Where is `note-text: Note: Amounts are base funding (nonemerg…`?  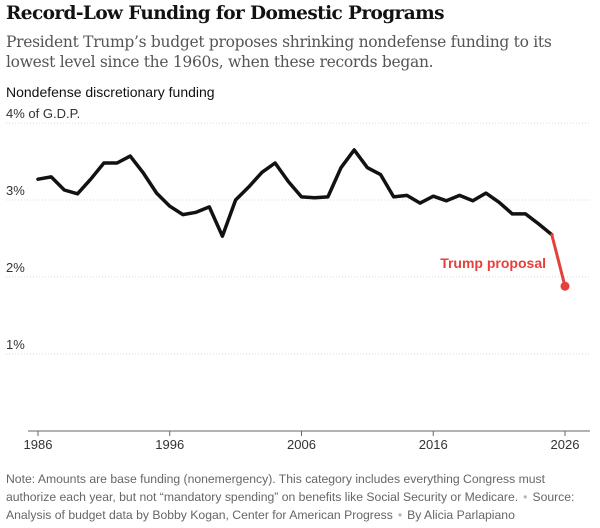
note-text: Note: Amounts are base funding (nonemerg… is located at coordinates (276, 488).